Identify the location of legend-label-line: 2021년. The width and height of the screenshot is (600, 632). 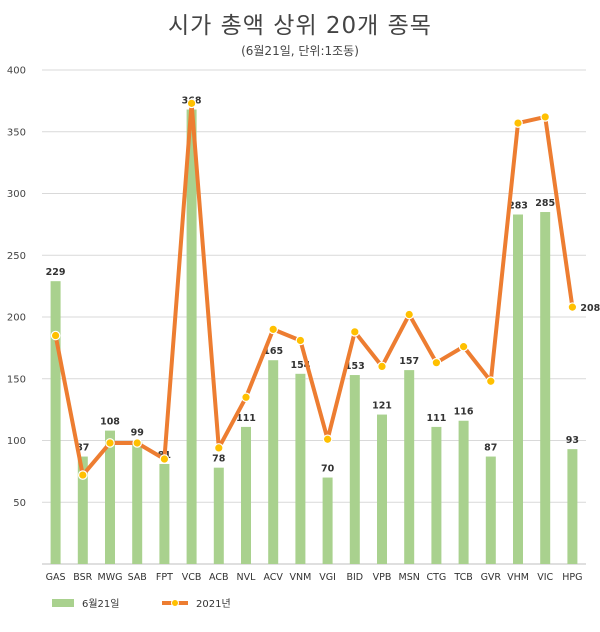
(213, 604).